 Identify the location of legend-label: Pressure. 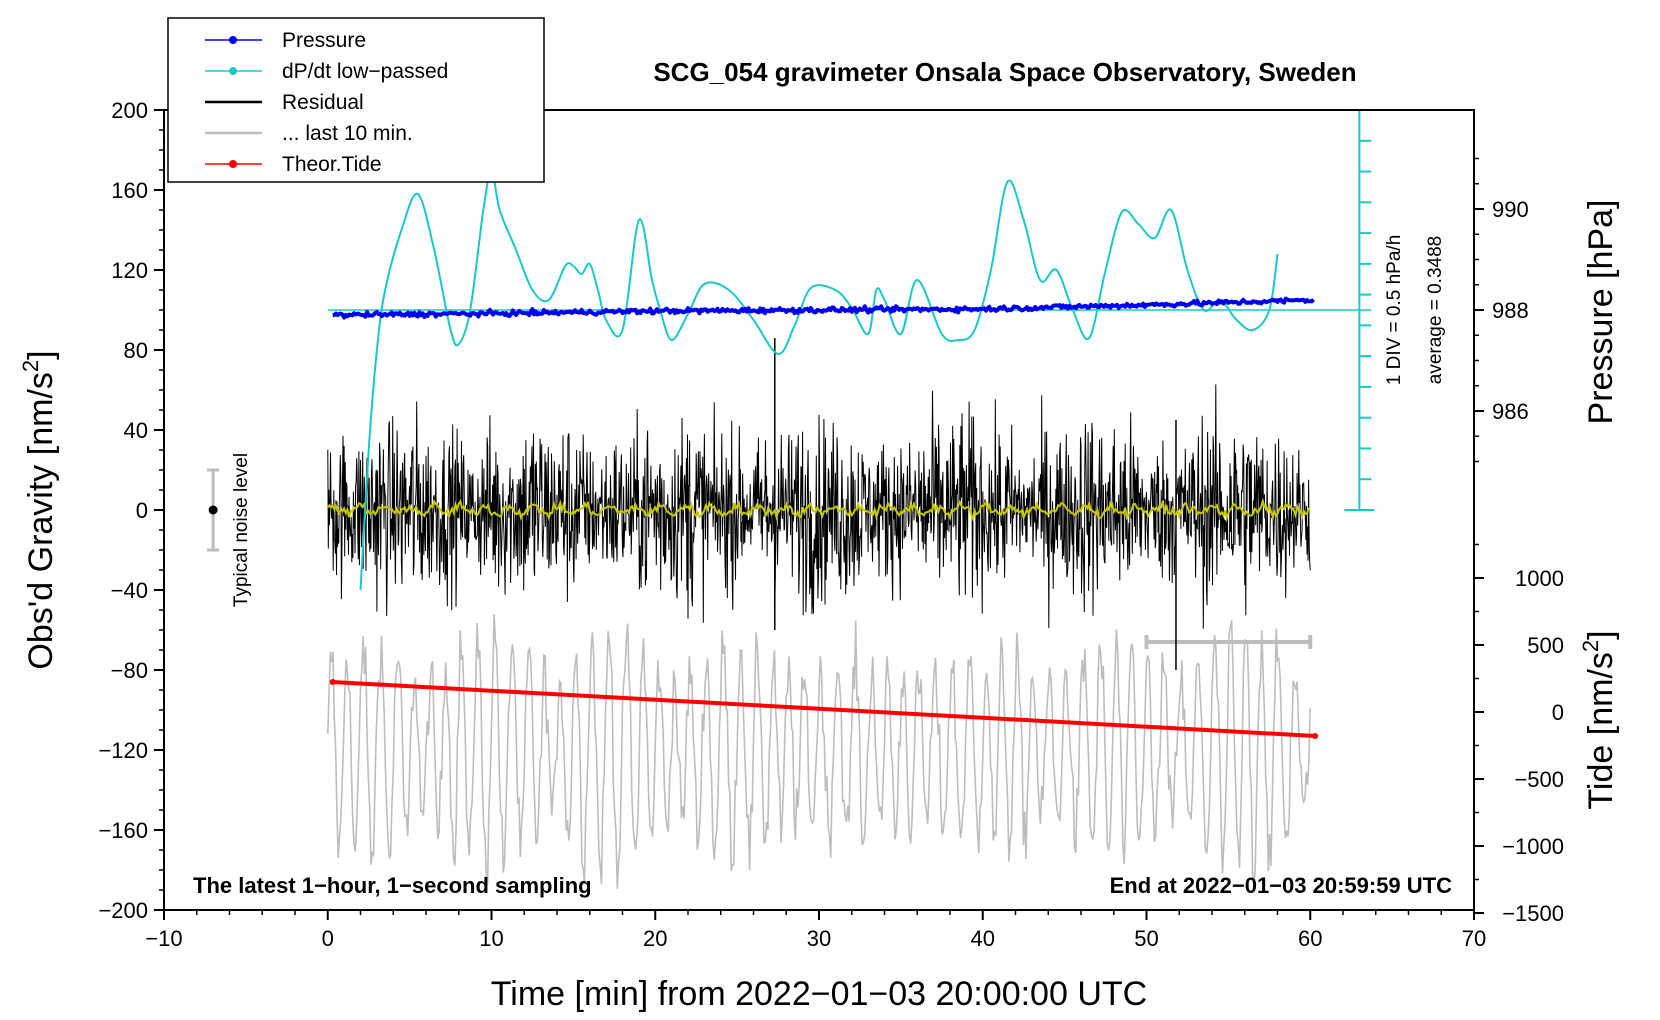
(324, 40).